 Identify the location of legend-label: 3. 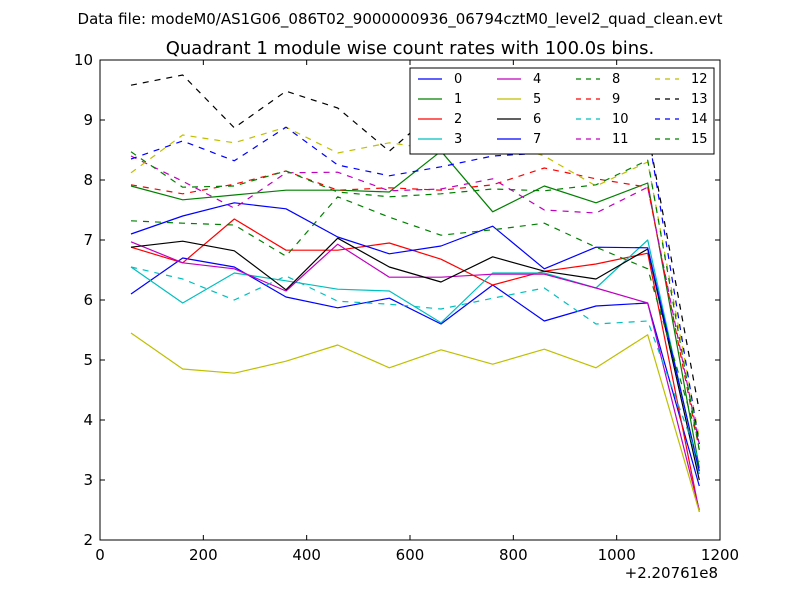
(458, 139).